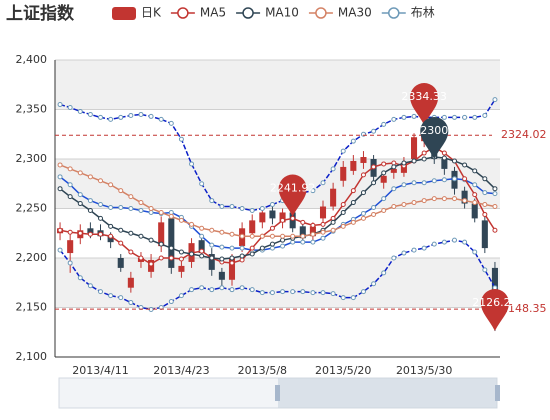 Image resolution: width=550 pixels, height=420 pixels. Describe the element at coordinates (282, 13) in the screenshot. I see `legend-label: MA10` at that location.